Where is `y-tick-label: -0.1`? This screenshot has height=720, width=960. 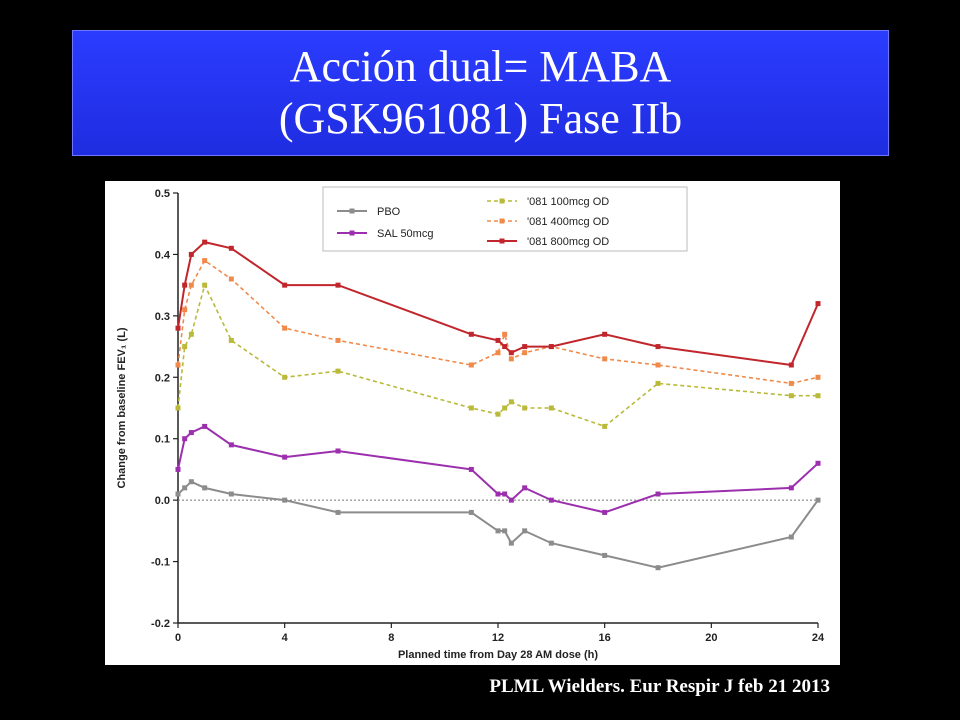
y-tick-label: -0.1 is located at coordinates (160, 563).